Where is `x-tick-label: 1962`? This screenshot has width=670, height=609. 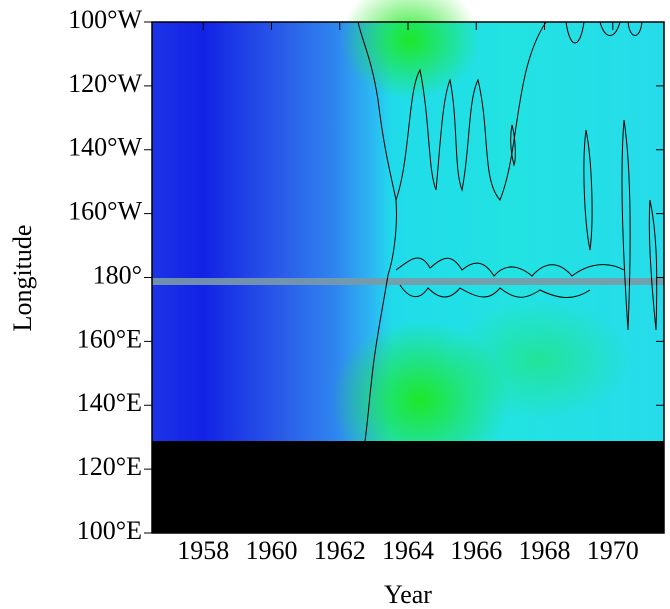
x-tick-label: 1962 is located at coordinates (340, 550).